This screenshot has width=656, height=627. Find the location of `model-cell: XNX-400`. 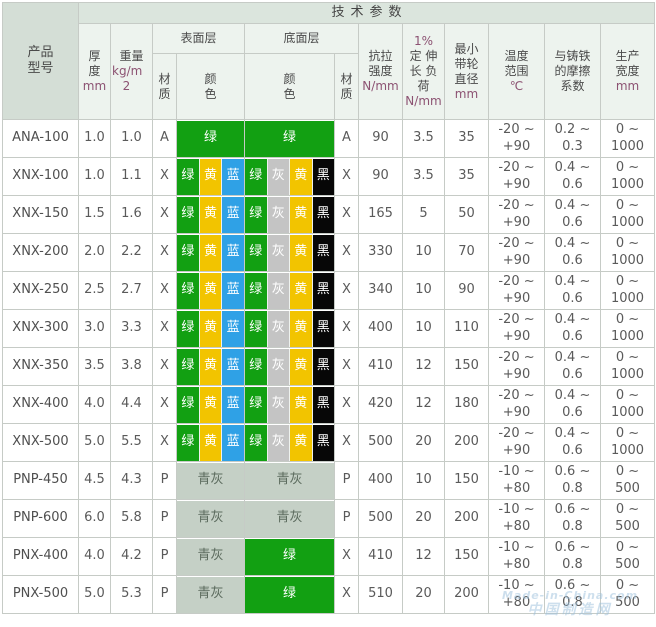

model-cell: XNX-400 is located at coordinates (40, 404).